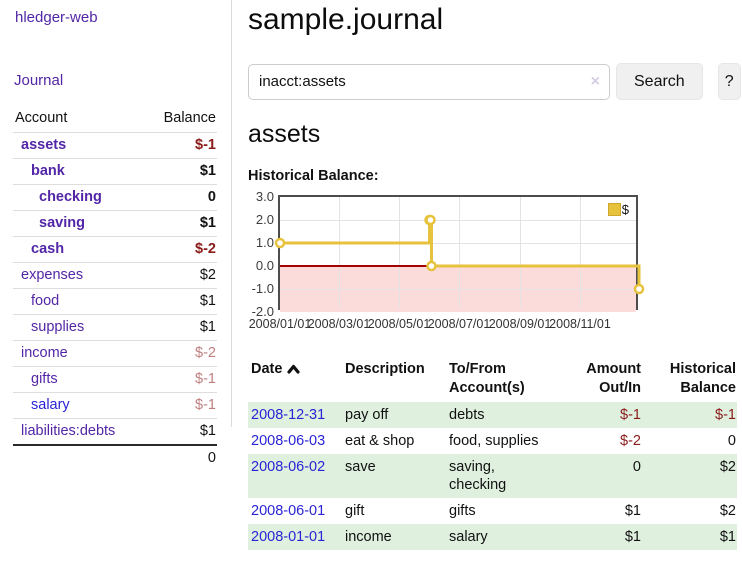  Describe the element at coordinates (56, 17) in the screenshot. I see `brand-link: hledger-web` at that location.